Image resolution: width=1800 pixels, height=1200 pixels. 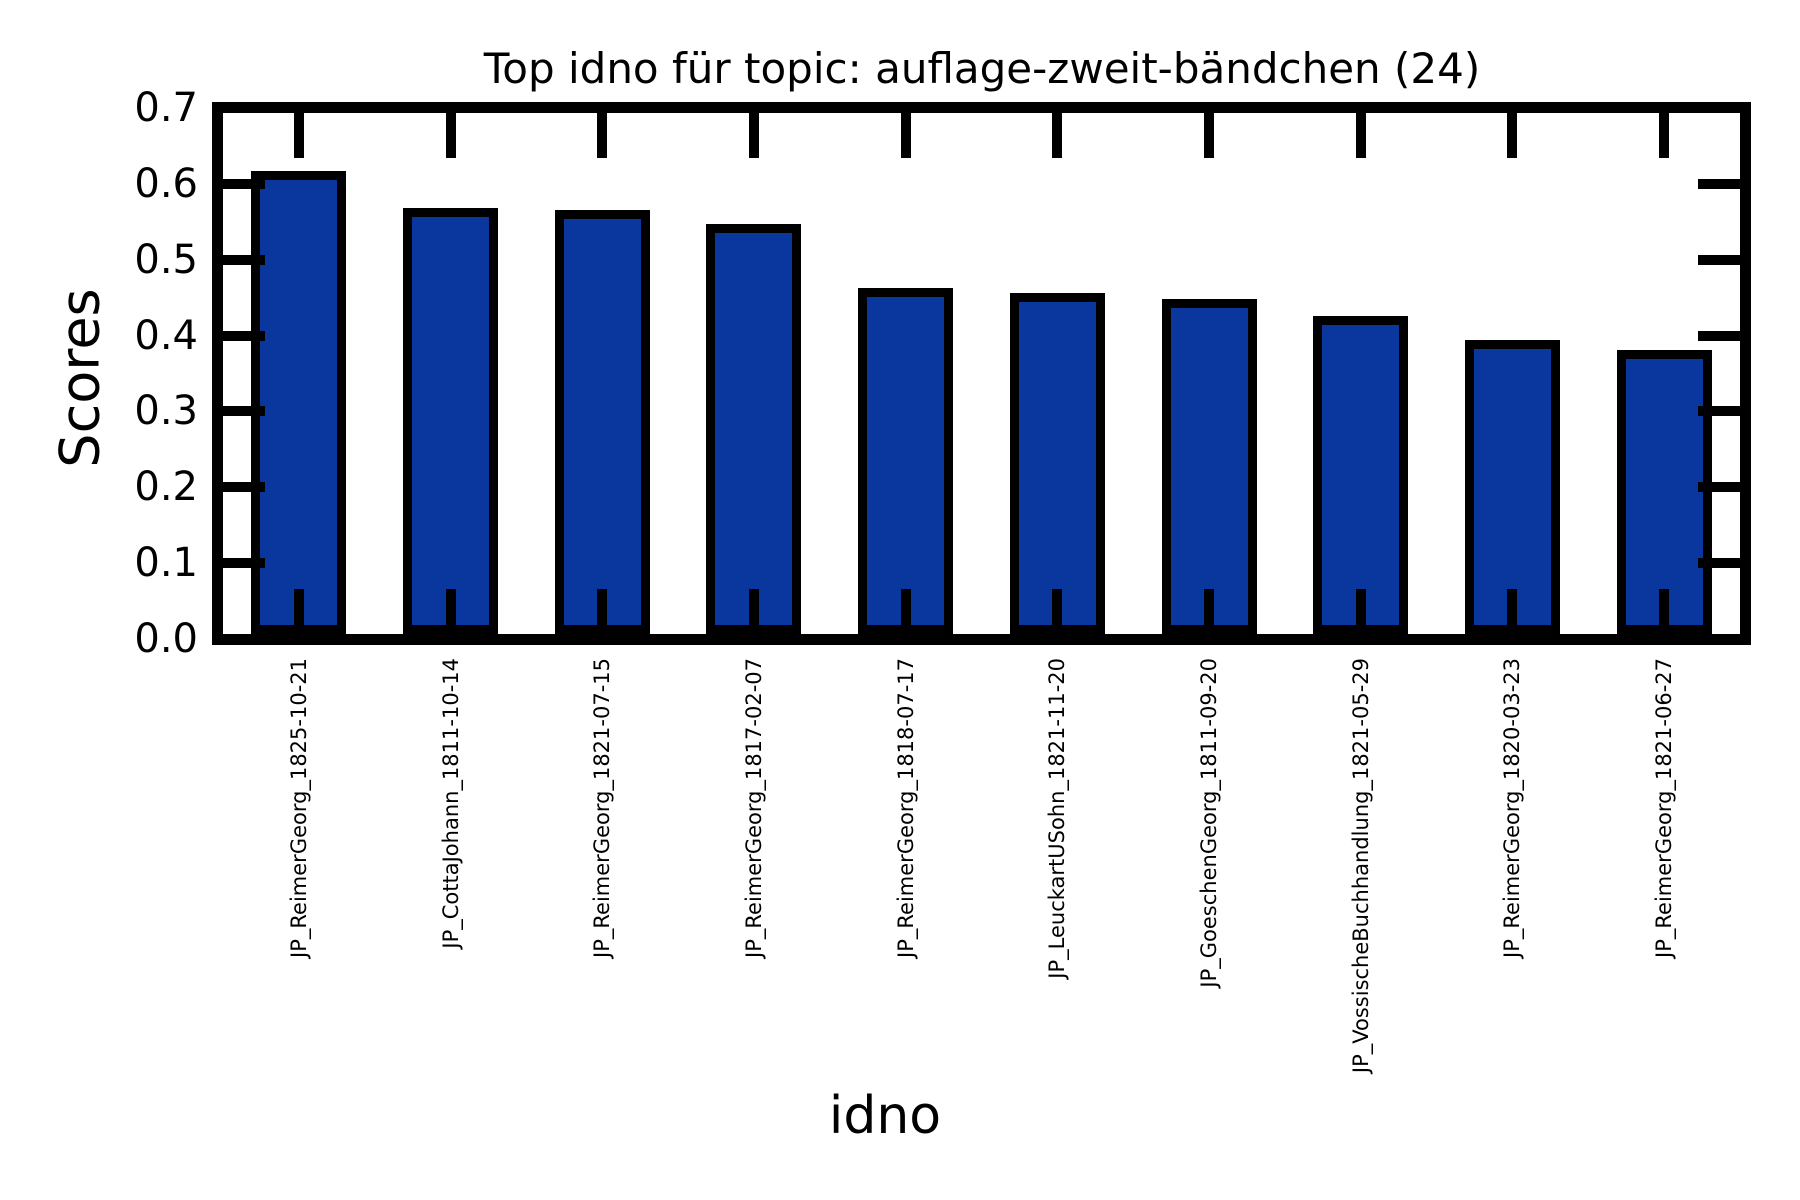 What do you see at coordinates (80, 378) in the screenshot?
I see `y-axis-label: Scores` at bounding box center [80, 378].